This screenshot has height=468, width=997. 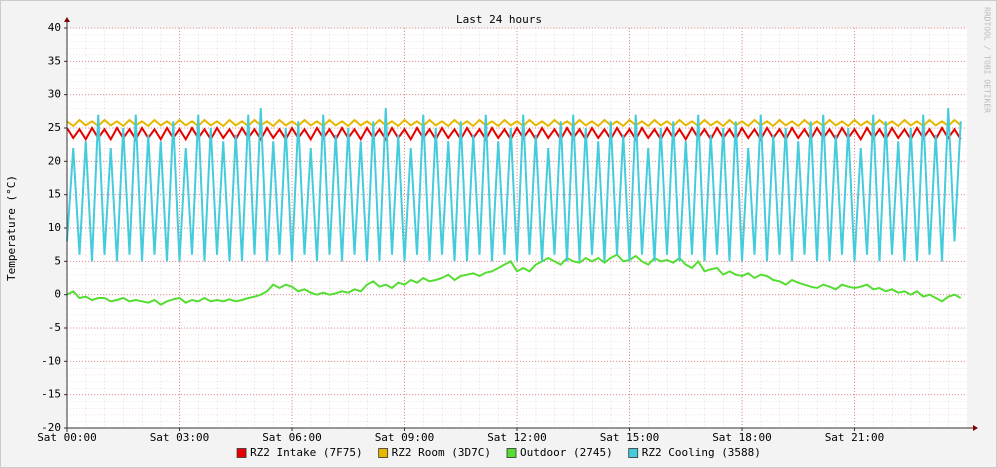 What do you see at coordinates (499, 19) in the screenshot?
I see `chart-title: Last 24 hours` at bounding box center [499, 19].